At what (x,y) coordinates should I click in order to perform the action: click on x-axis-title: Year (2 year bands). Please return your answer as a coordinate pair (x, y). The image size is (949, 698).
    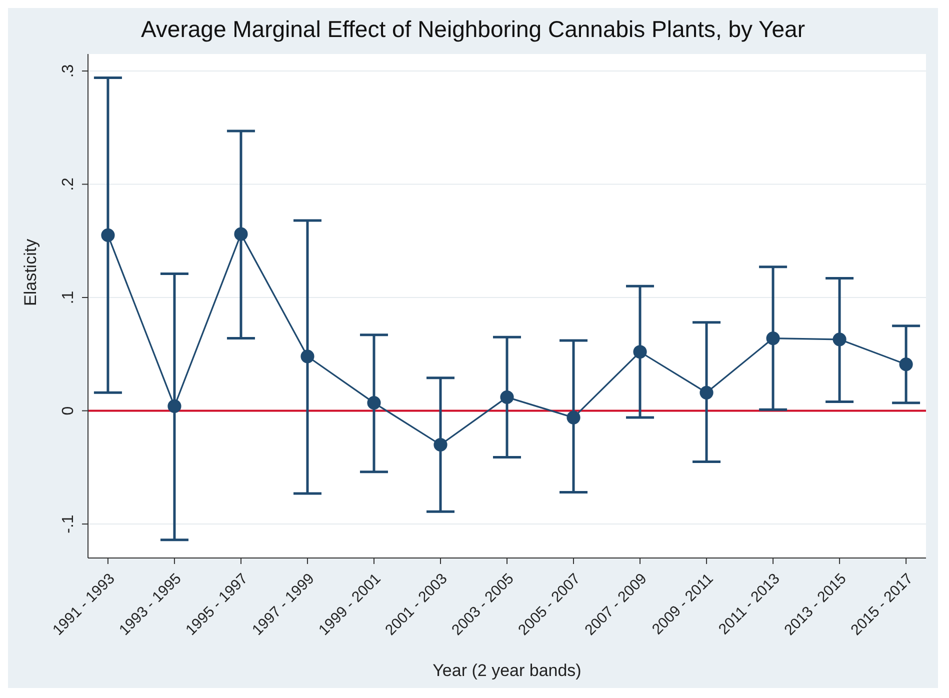
    Looking at the image, I should click on (507, 670).